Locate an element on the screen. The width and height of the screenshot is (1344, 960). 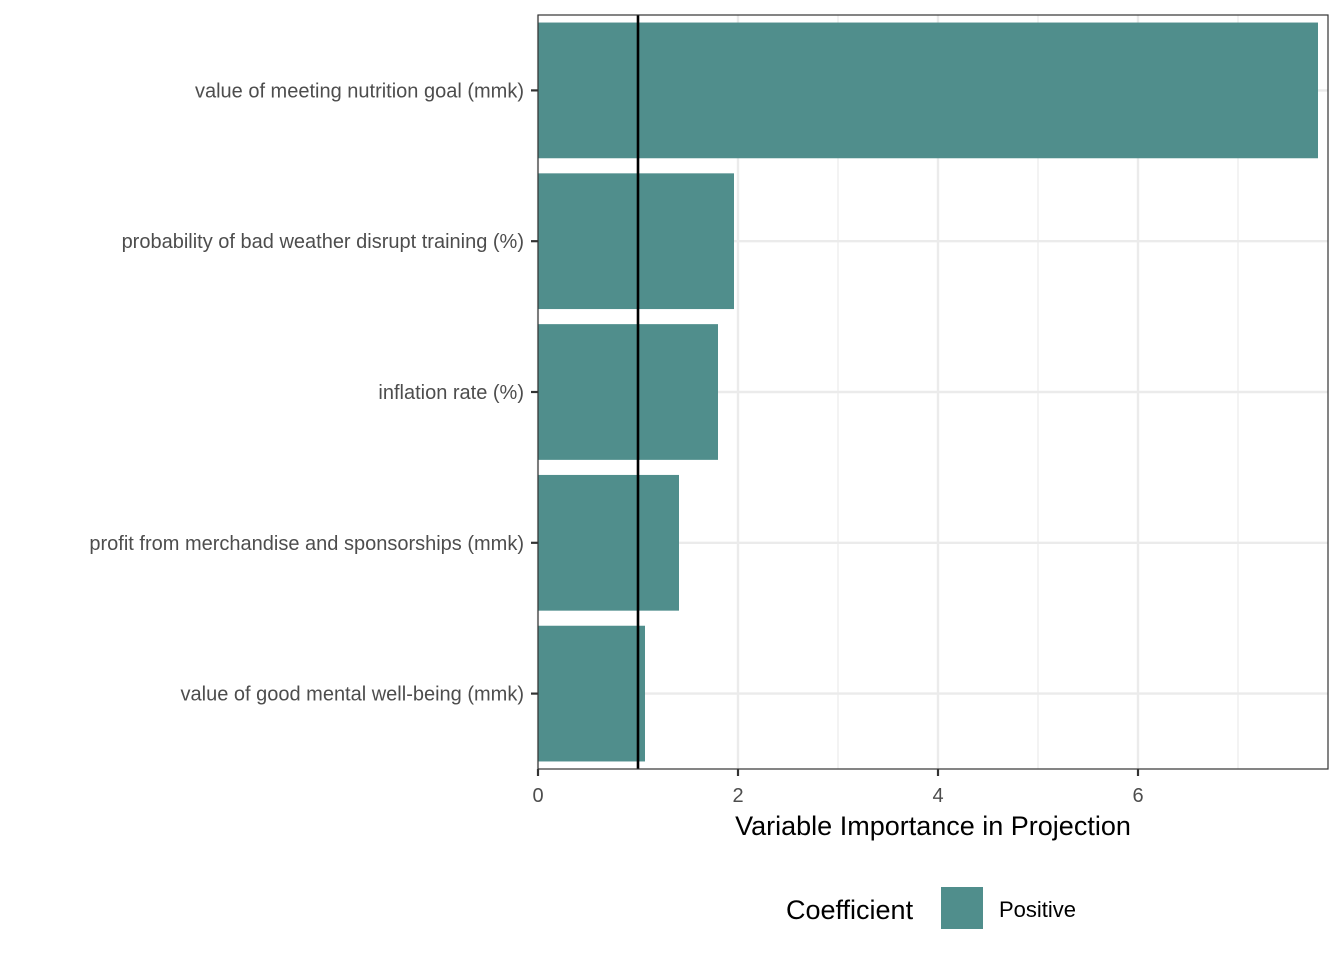
x-axis: 0 2 4 6 is located at coordinates (838, 788).